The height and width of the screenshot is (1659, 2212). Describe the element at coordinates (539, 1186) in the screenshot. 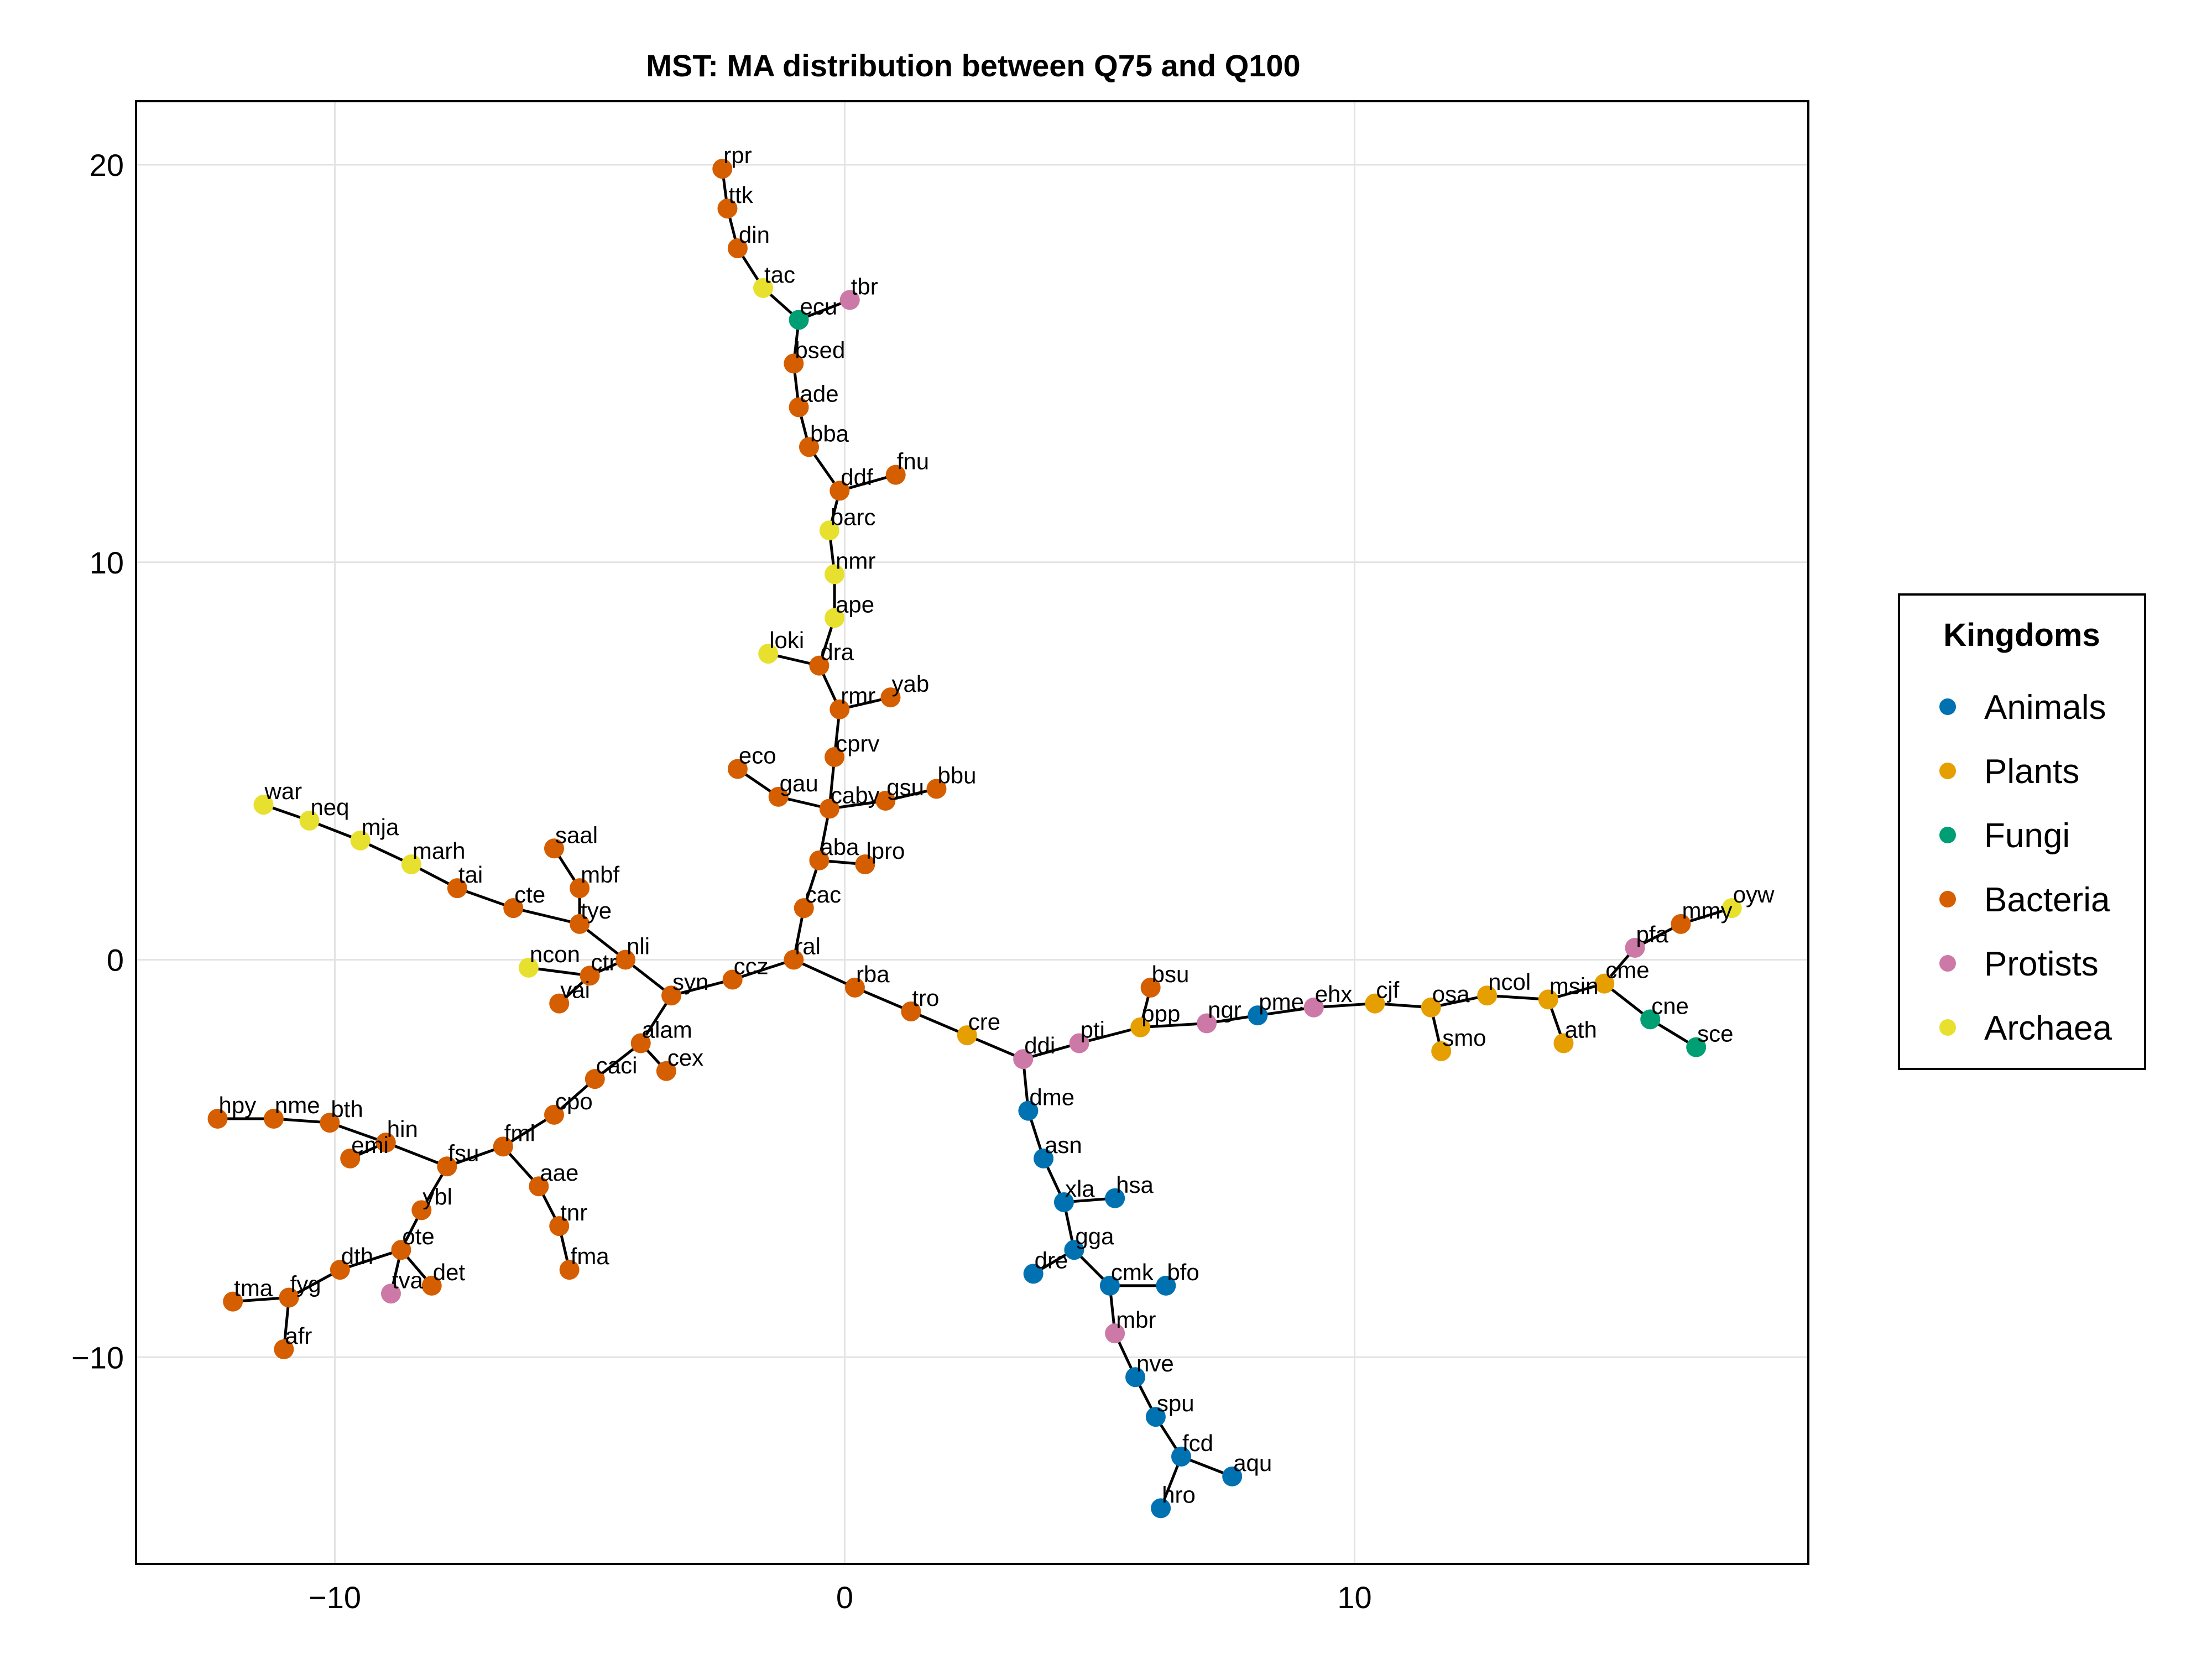

I see `node-point-aae` at that location.